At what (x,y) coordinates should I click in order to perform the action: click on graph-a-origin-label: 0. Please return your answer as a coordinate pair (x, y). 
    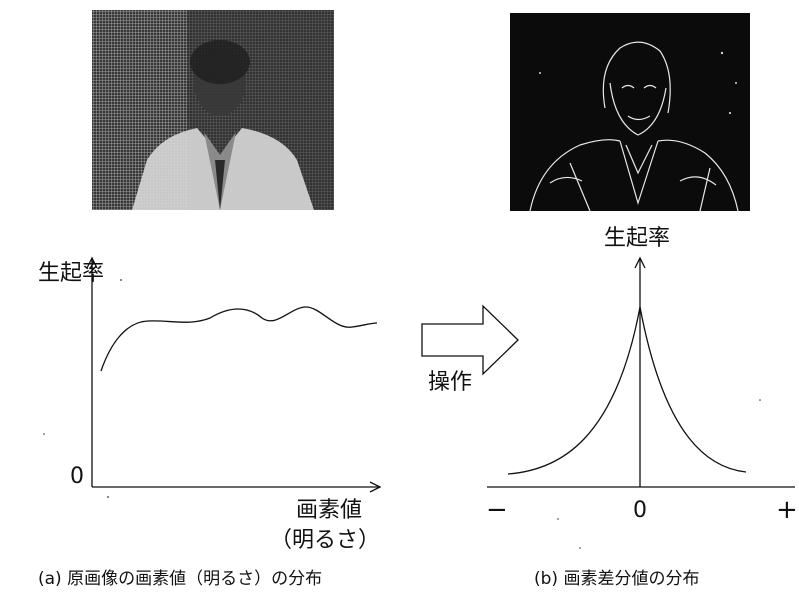
    Looking at the image, I should click on (77, 476).